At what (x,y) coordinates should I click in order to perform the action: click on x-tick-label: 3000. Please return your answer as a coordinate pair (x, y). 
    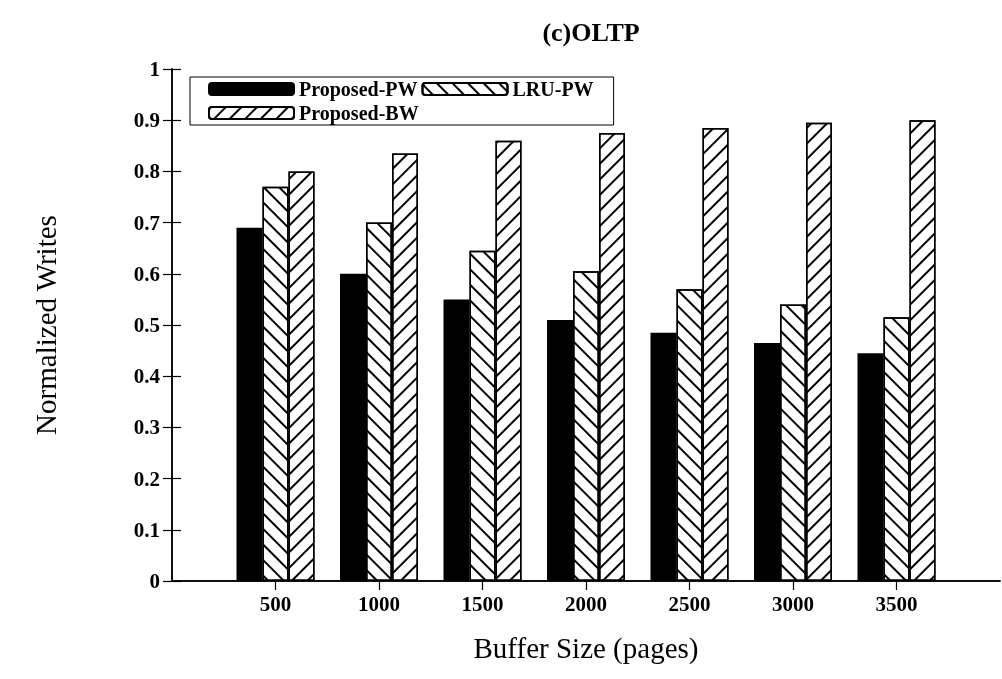
    Looking at the image, I should click on (793, 603).